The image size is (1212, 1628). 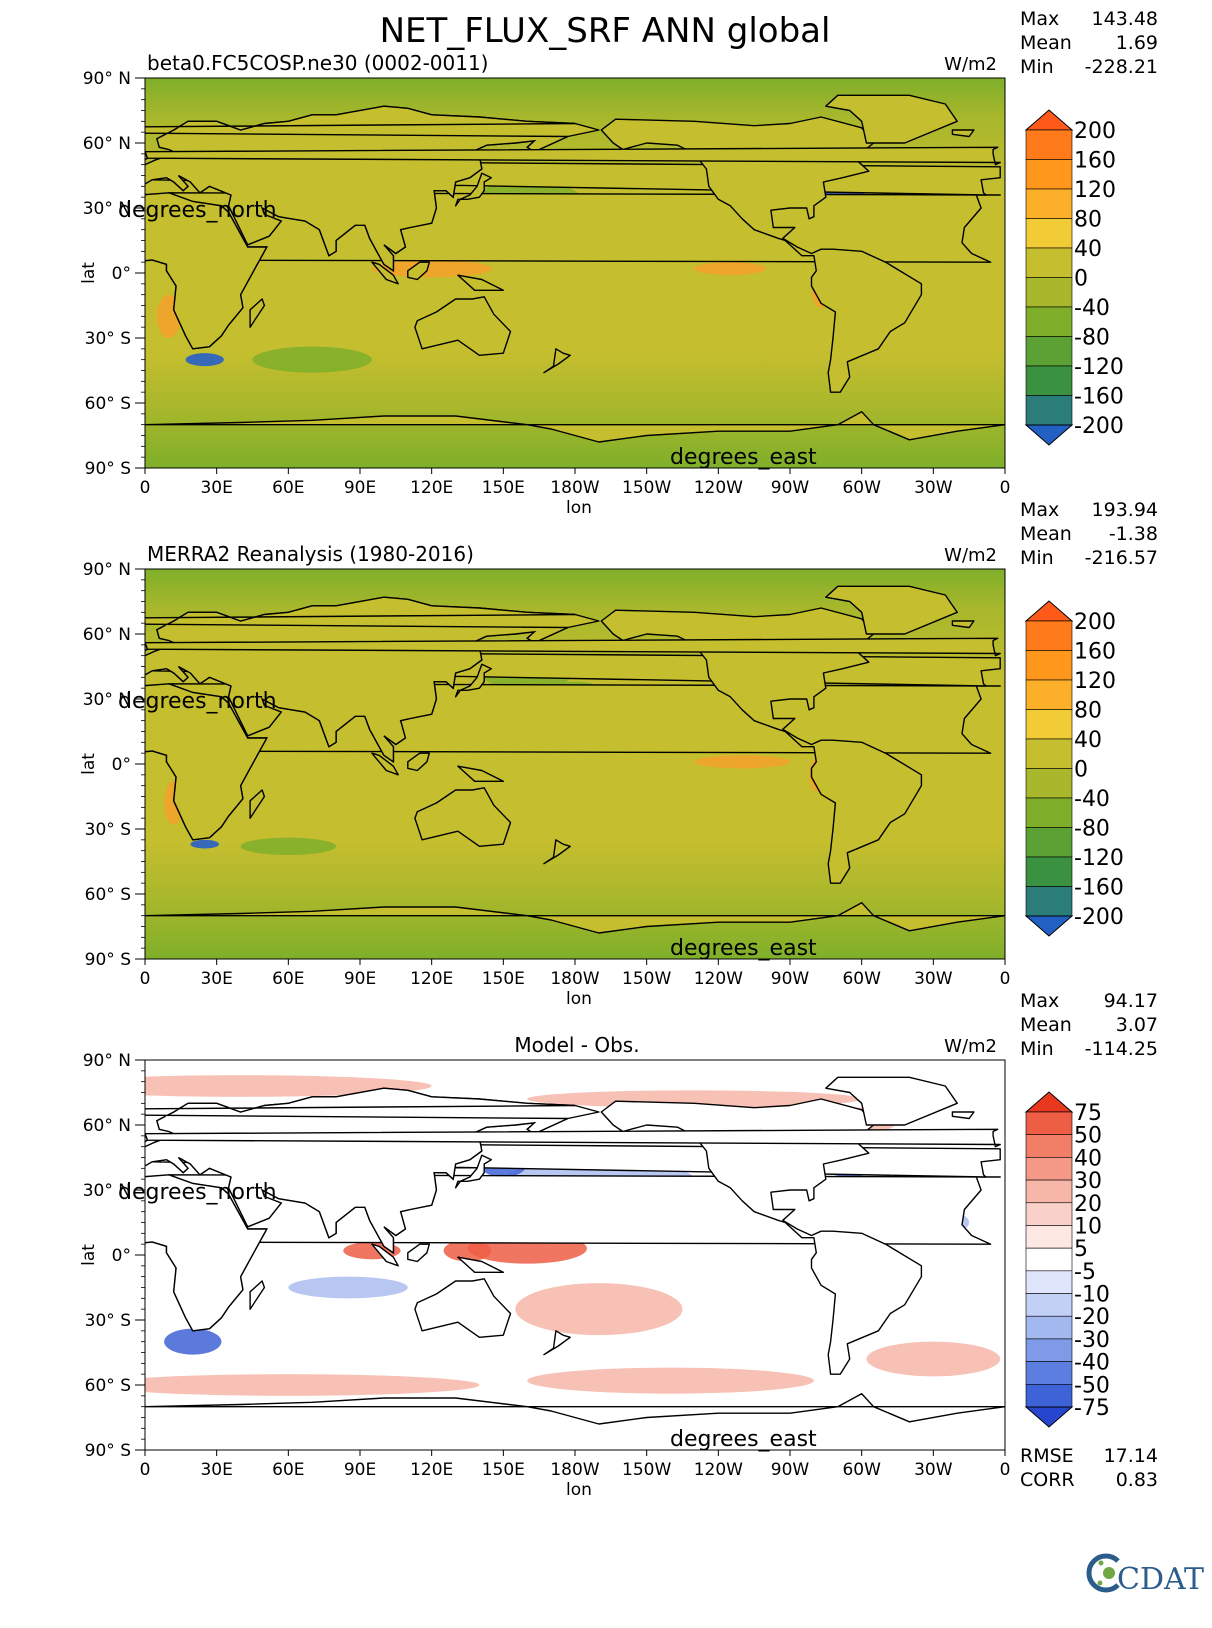 What do you see at coordinates (108, 404) in the screenshot?
I see `y-tick-label: 60° S` at bounding box center [108, 404].